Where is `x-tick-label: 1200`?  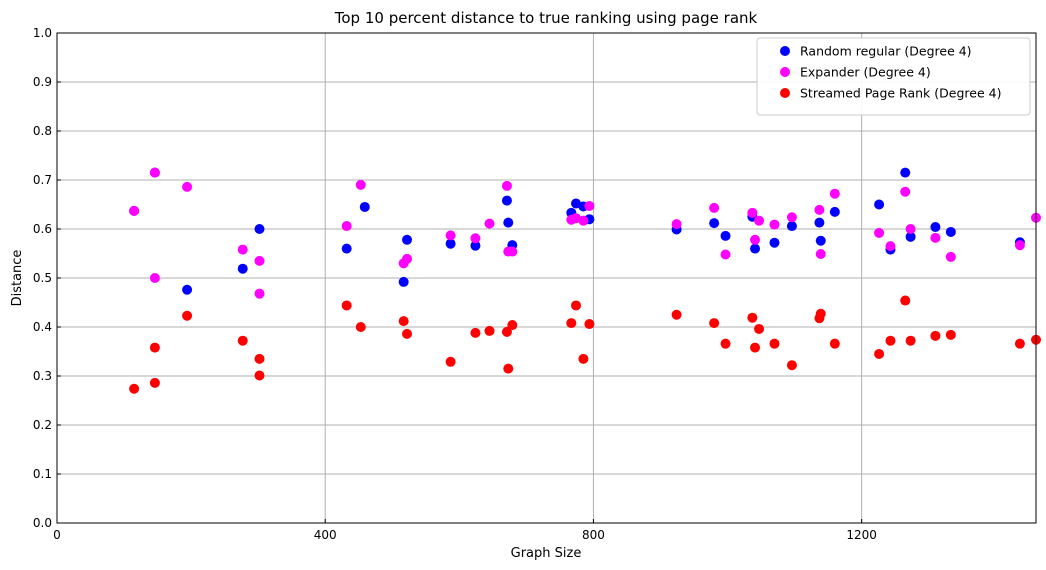 x-tick-label: 1200 is located at coordinates (861, 535).